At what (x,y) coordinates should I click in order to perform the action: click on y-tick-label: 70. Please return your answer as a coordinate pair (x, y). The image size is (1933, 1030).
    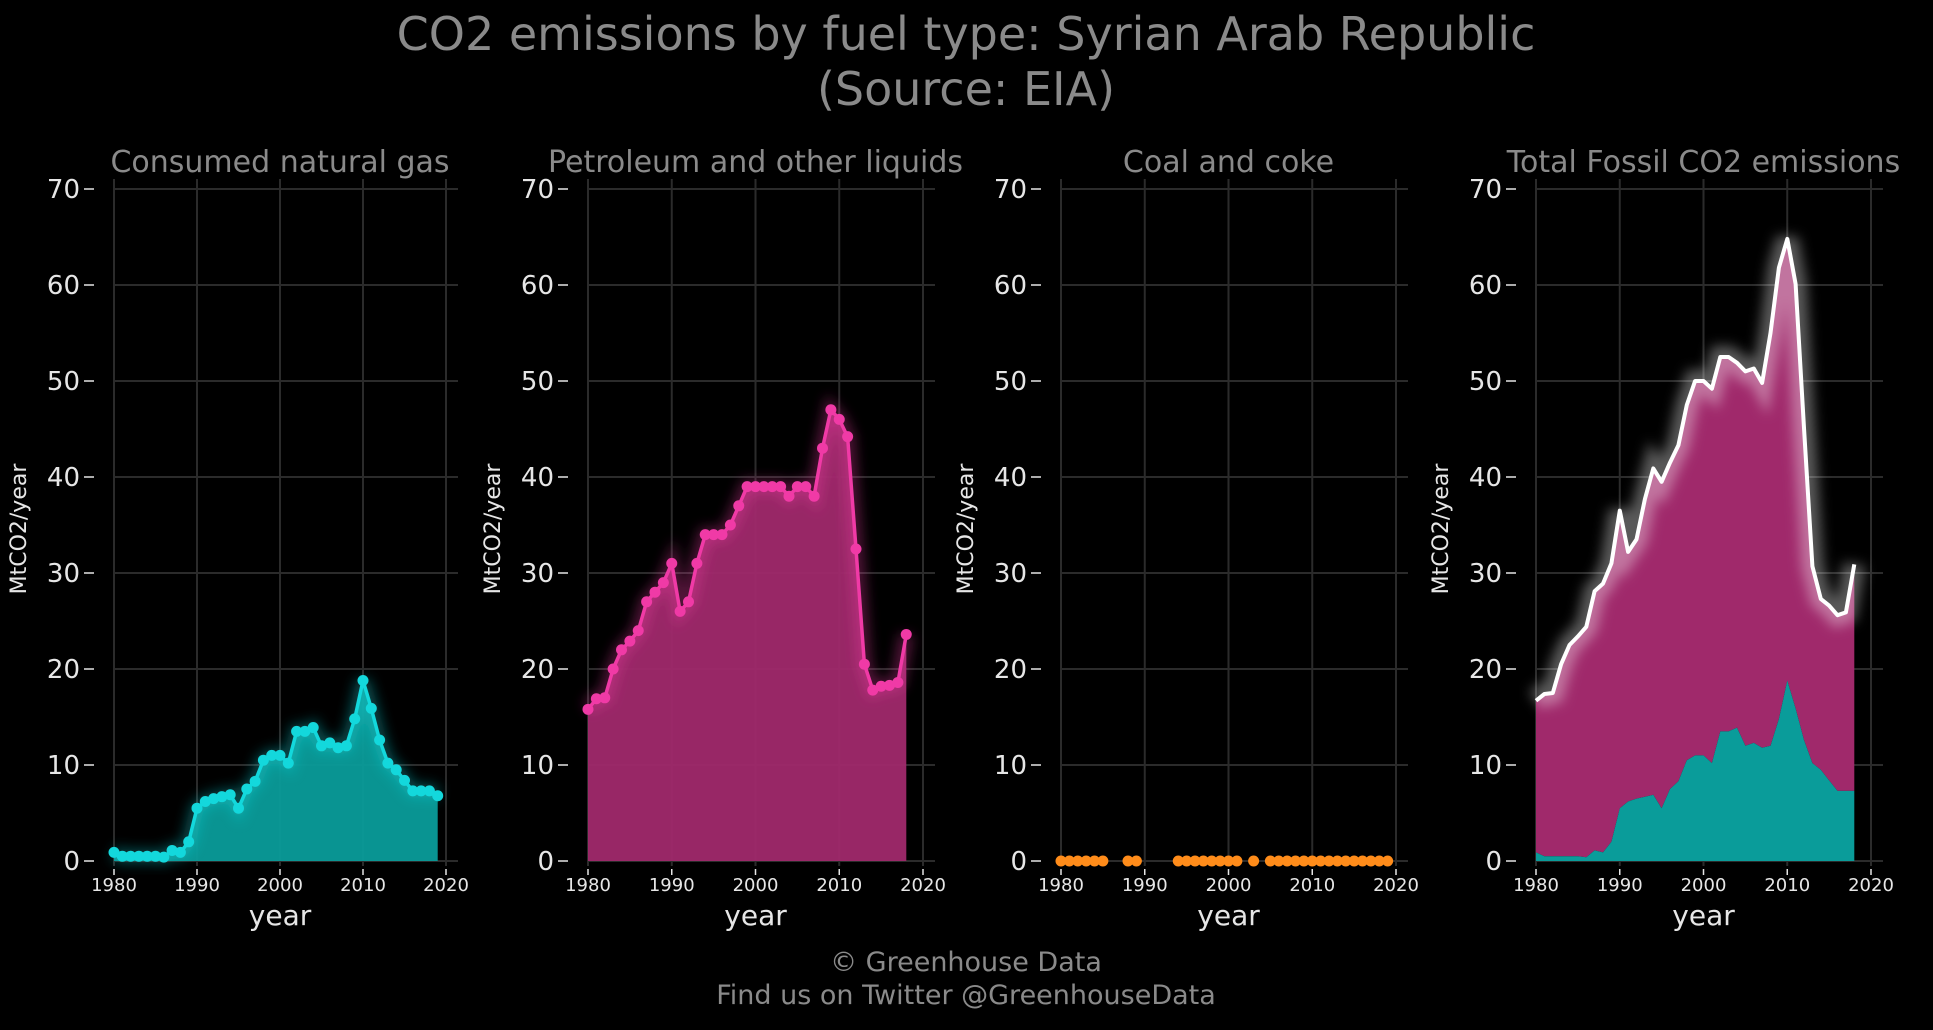
    Looking at the image, I should click on (537, 190).